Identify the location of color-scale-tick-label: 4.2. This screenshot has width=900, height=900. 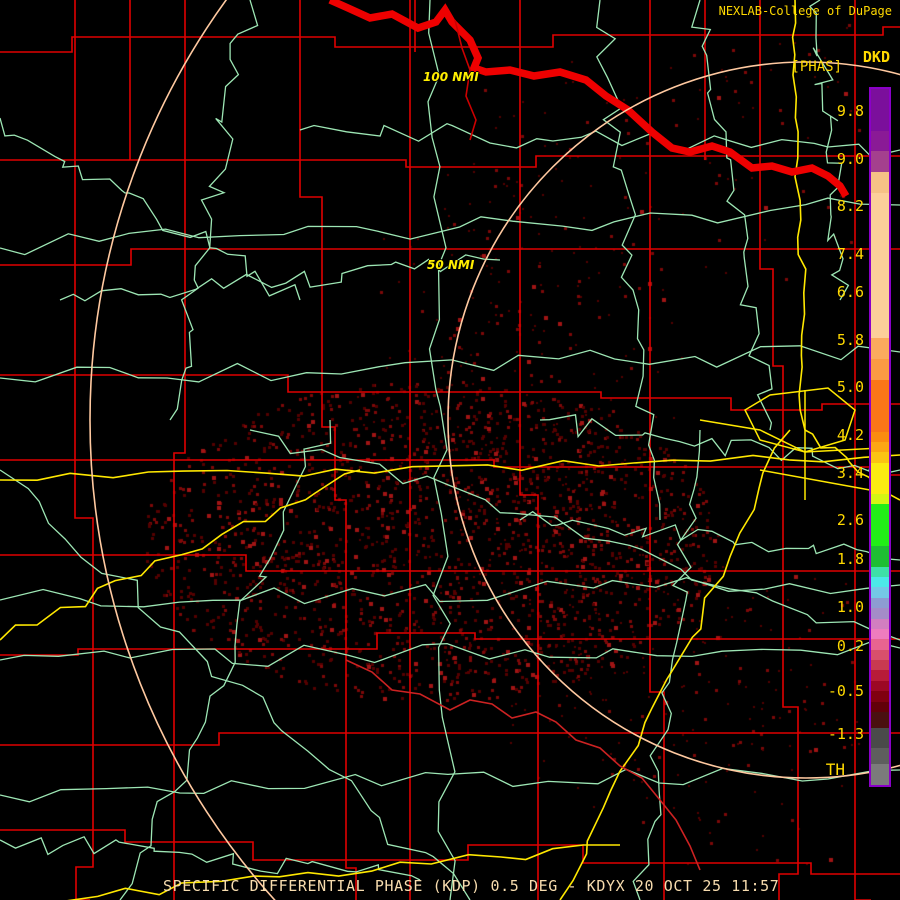
(850, 435).